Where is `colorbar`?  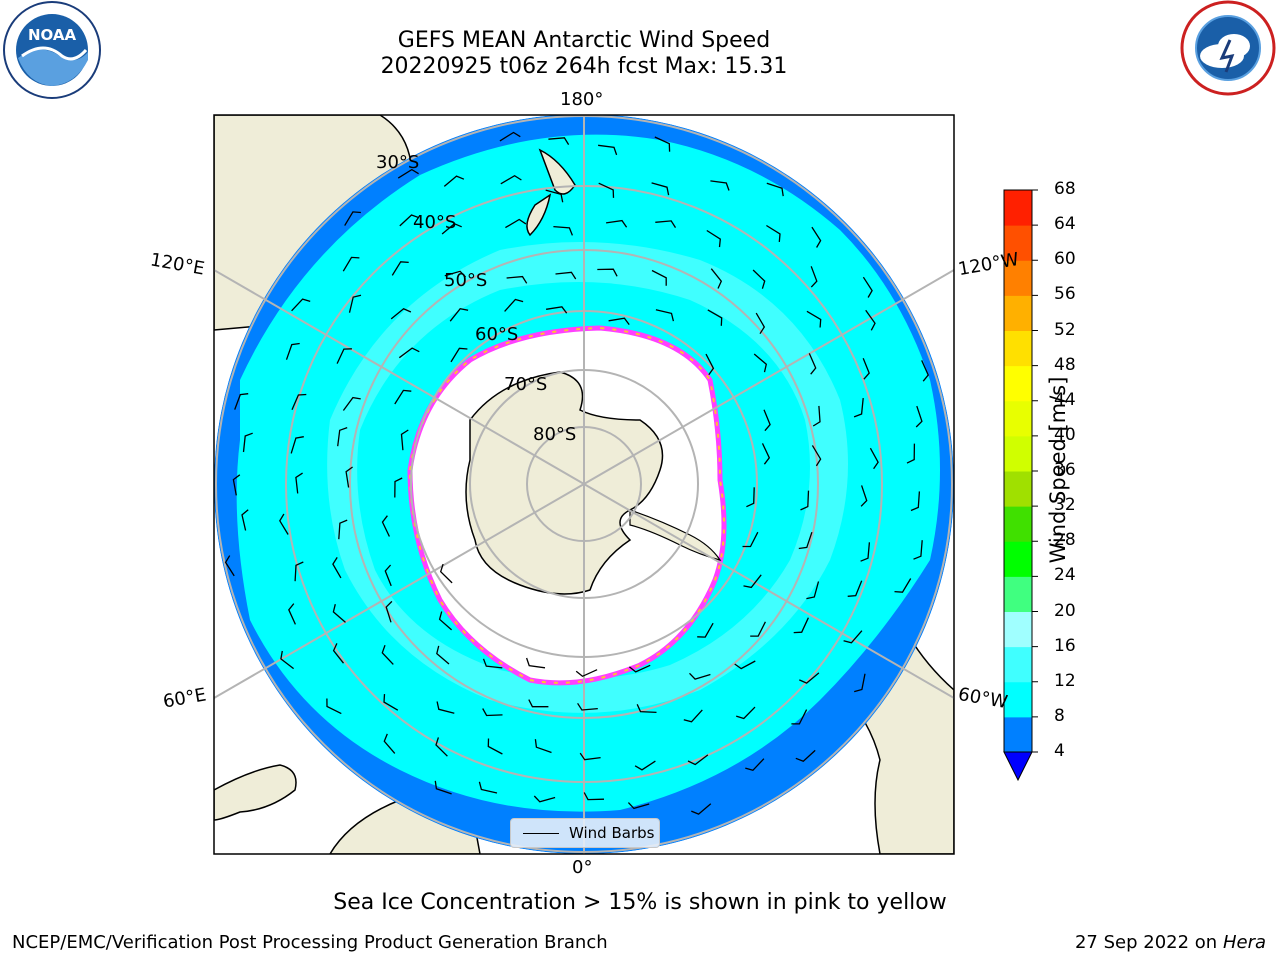
colorbar is located at coordinates (1020, 485).